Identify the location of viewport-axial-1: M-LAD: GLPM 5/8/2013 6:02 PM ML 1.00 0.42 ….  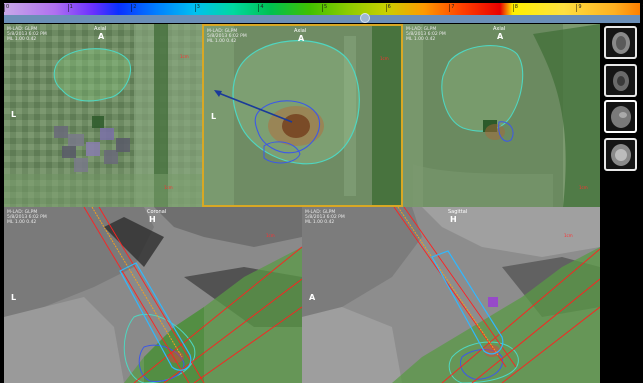
(103, 115).